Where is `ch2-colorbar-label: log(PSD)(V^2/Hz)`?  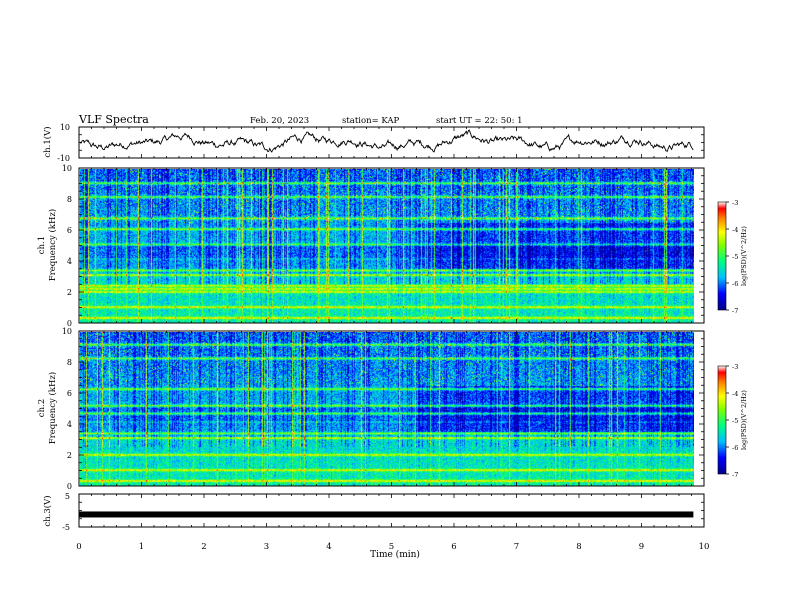 ch2-colorbar-label: log(PSD)(V^2/Hz) is located at coordinates (744, 420).